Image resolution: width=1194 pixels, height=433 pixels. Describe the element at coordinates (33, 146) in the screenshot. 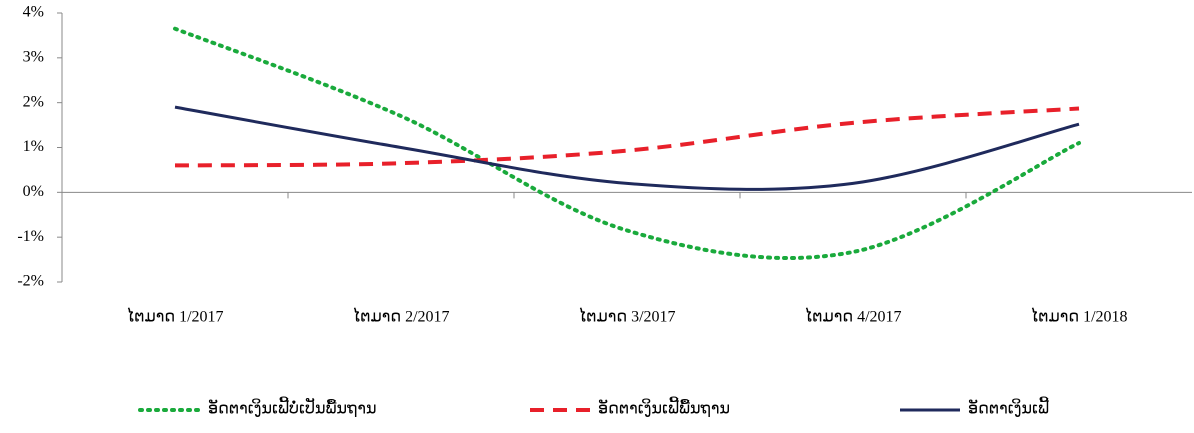

I see `y-tick-label: 1%` at that location.